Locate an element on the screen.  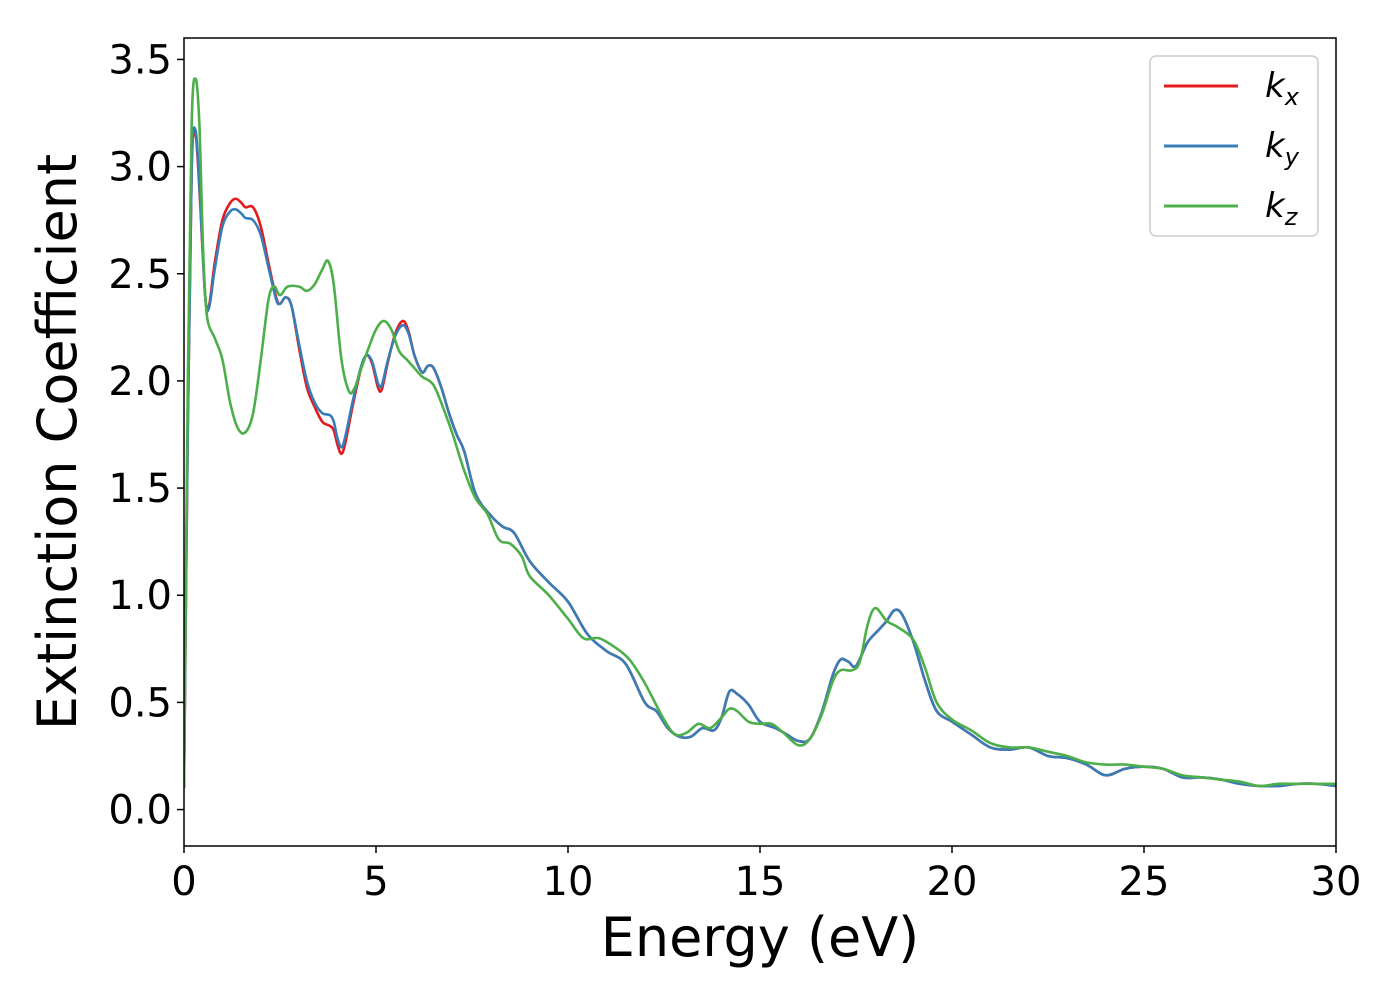
y-tick-label: 0.5 is located at coordinates (140, 703).